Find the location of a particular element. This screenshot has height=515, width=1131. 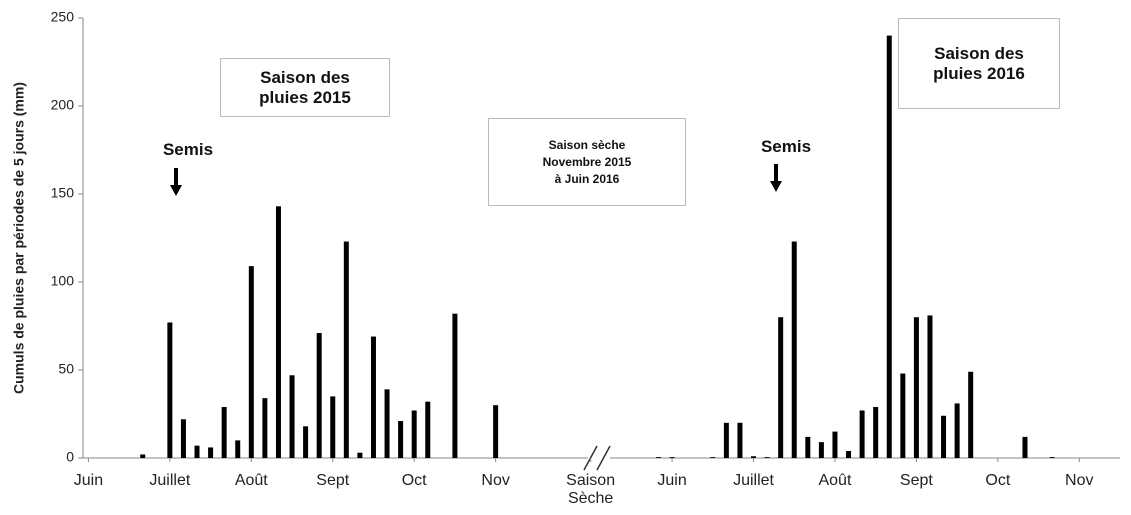

y-tick-label: 100 is located at coordinates (63, 281).